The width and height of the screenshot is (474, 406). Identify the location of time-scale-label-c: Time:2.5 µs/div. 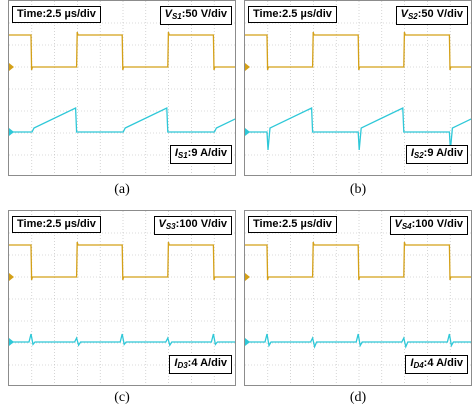
(56, 224).